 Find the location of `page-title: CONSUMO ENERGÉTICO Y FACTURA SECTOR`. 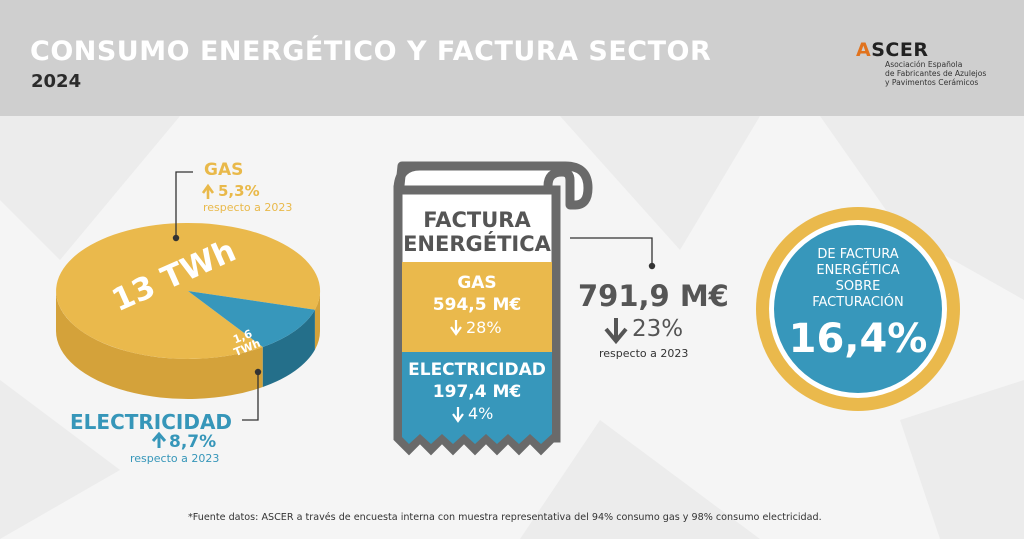

page-title: CONSUMO ENERGÉTICO Y FACTURA SECTOR is located at coordinates (371, 51).